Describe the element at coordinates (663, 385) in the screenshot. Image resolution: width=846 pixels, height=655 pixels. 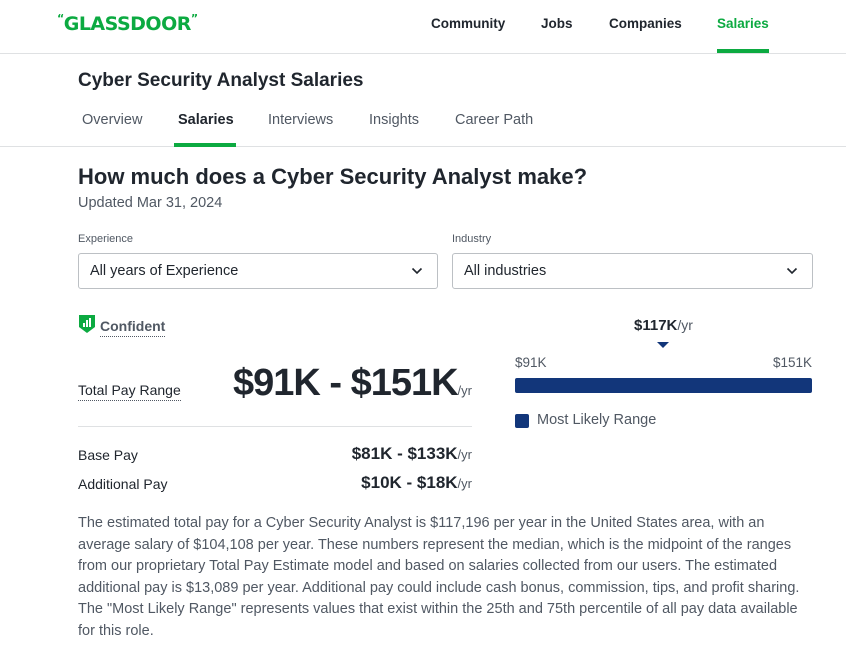
I see `most-likely-range-bar` at that location.